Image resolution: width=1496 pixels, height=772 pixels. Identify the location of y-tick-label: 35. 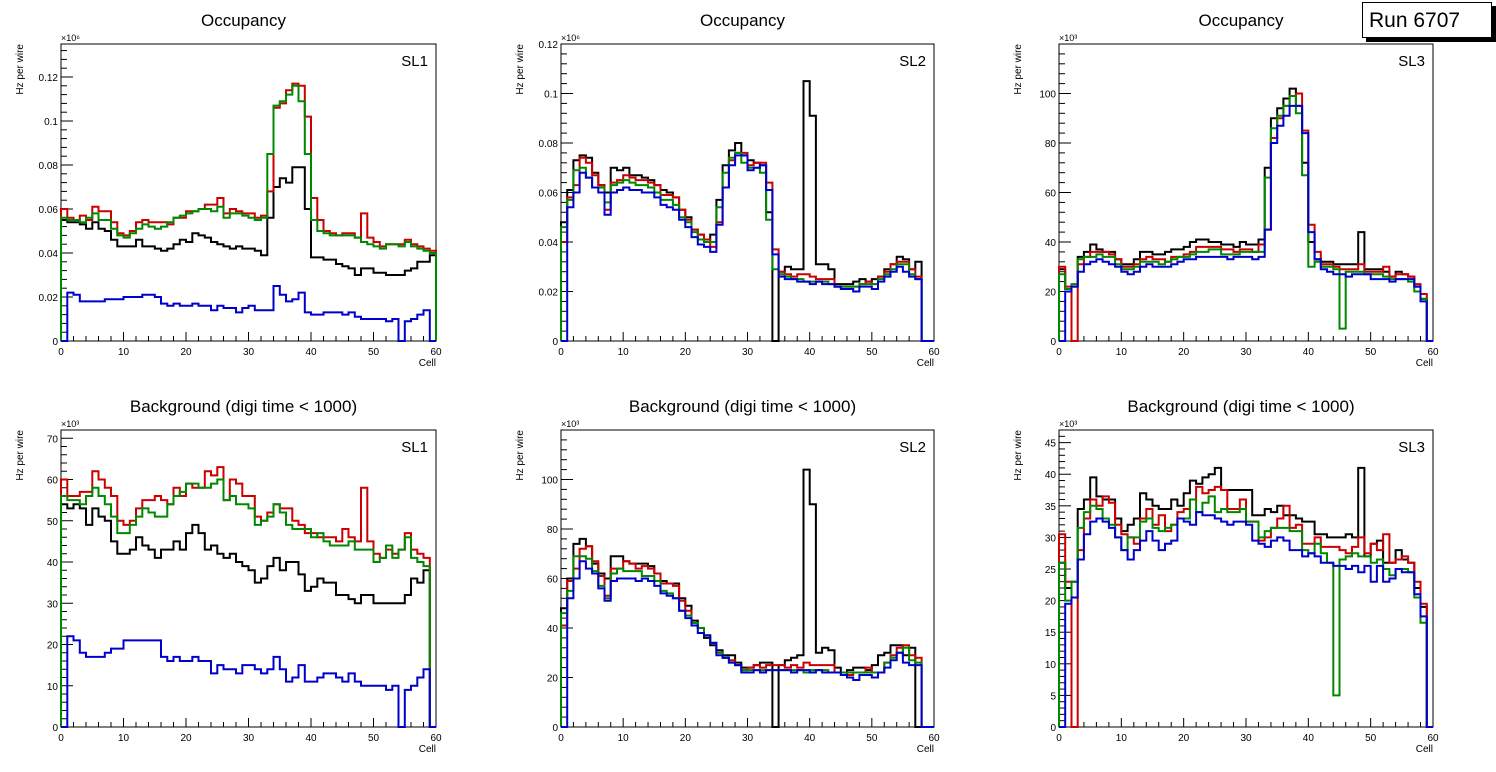
(1051, 507).